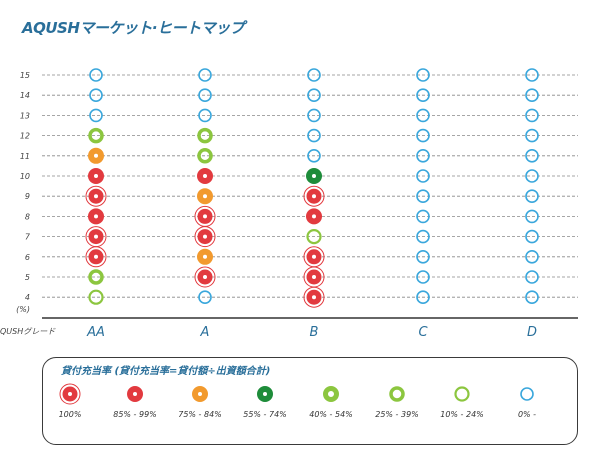 This screenshot has height=455, width=600. What do you see at coordinates (200, 414) in the screenshot?
I see `legend-label: 75% - 84%` at bounding box center [200, 414].